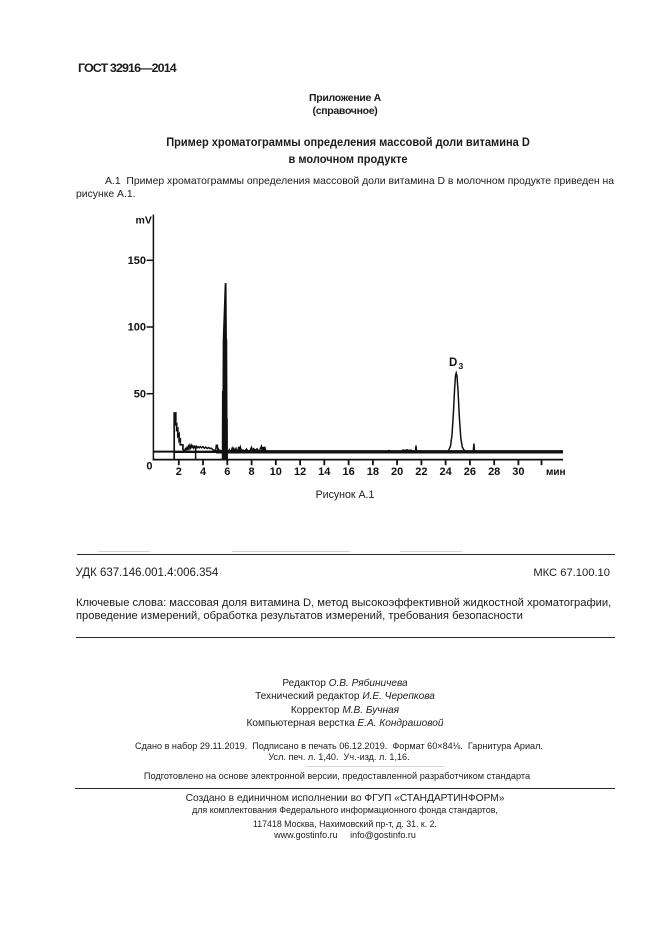 This screenshot has width=661, height=935. What do you see at coordinates (373, 472) in the screenshot?
I see `svg-text: 18` at bounding box center [373, 472].